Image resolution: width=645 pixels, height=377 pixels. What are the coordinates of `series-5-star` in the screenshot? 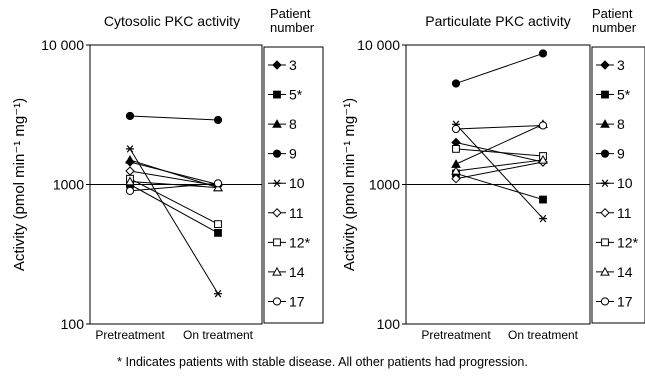 It's located at (174, 208).